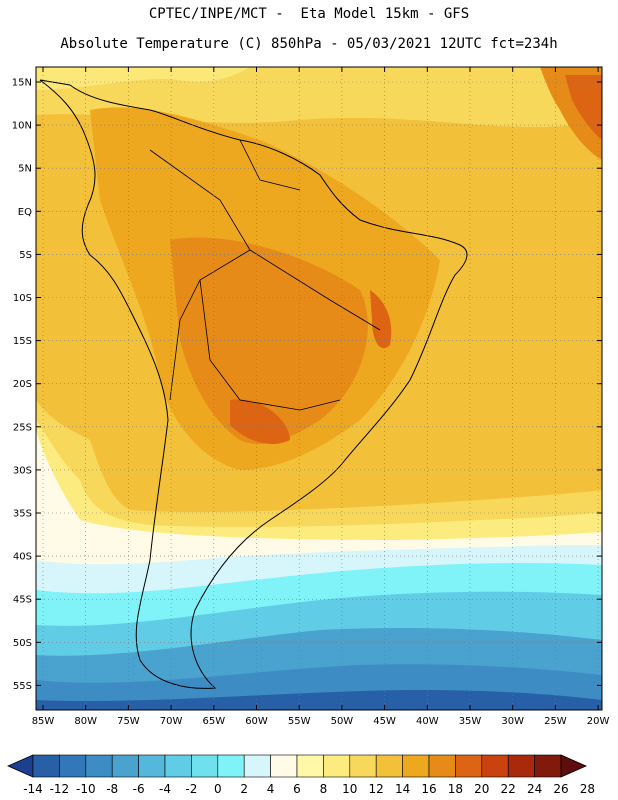  Describe the element at coordinates (265, 275) in the screenshot. I see `country-borders` at that location.